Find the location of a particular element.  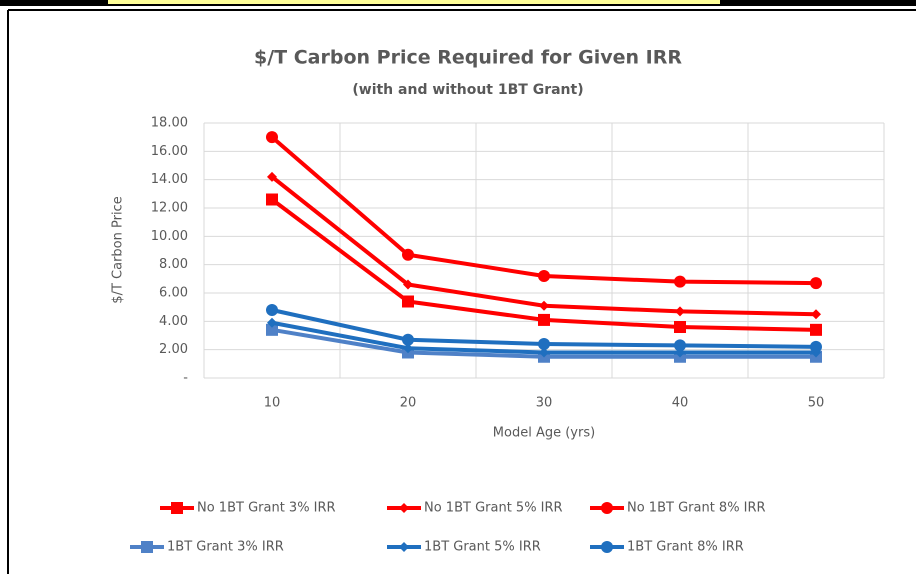

sheet-cells is located at coordinates (414, 2).